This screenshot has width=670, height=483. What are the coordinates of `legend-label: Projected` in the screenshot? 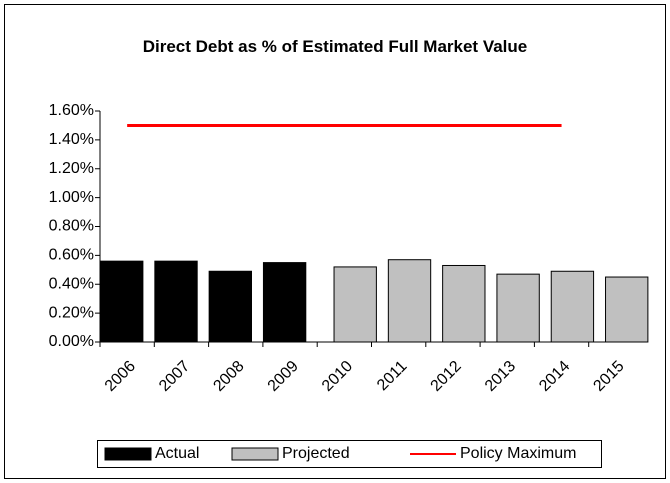 It's located at (316, 453).